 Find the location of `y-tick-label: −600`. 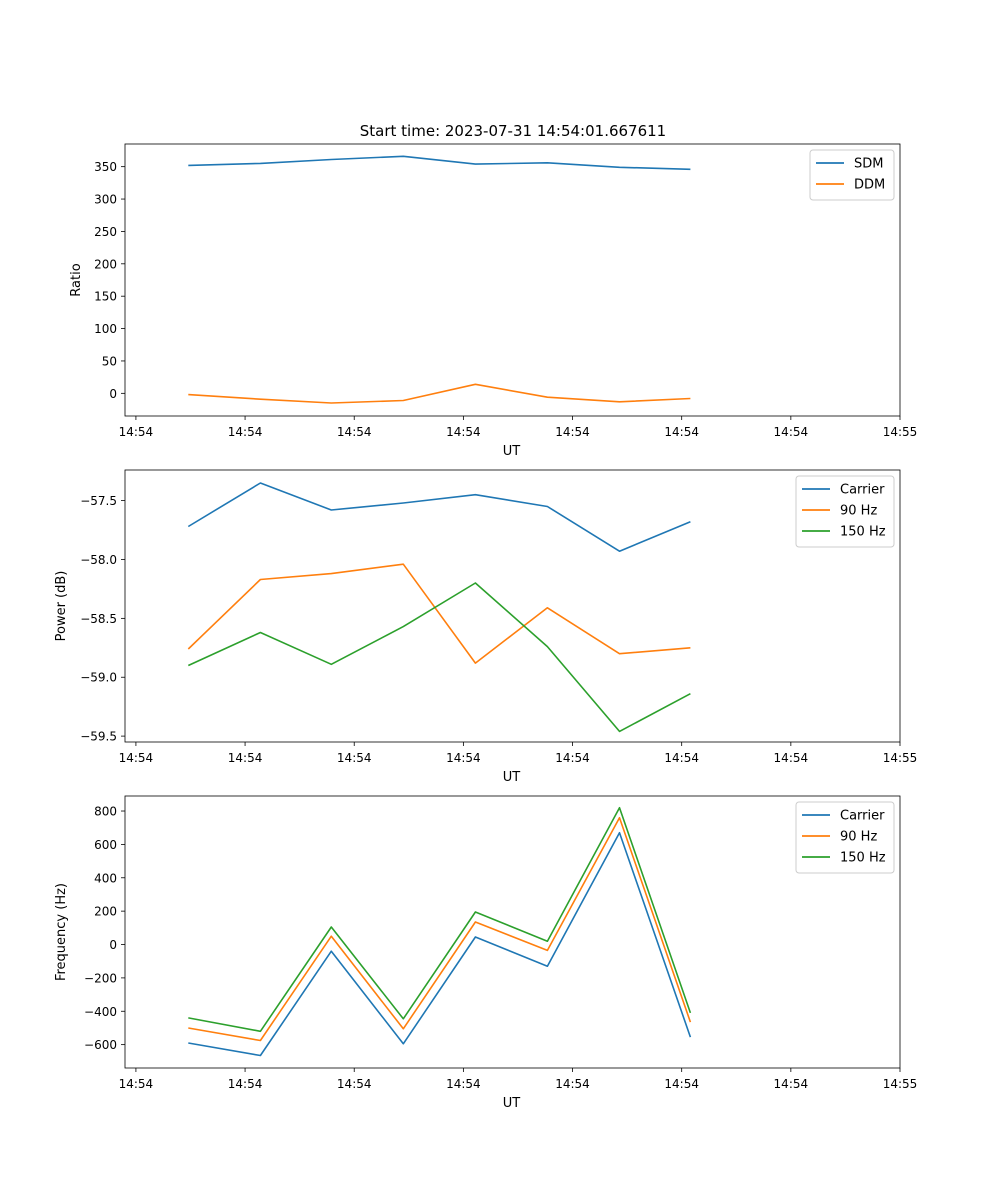

y-tick-label: −600 is located at coordinates (100, 1045).